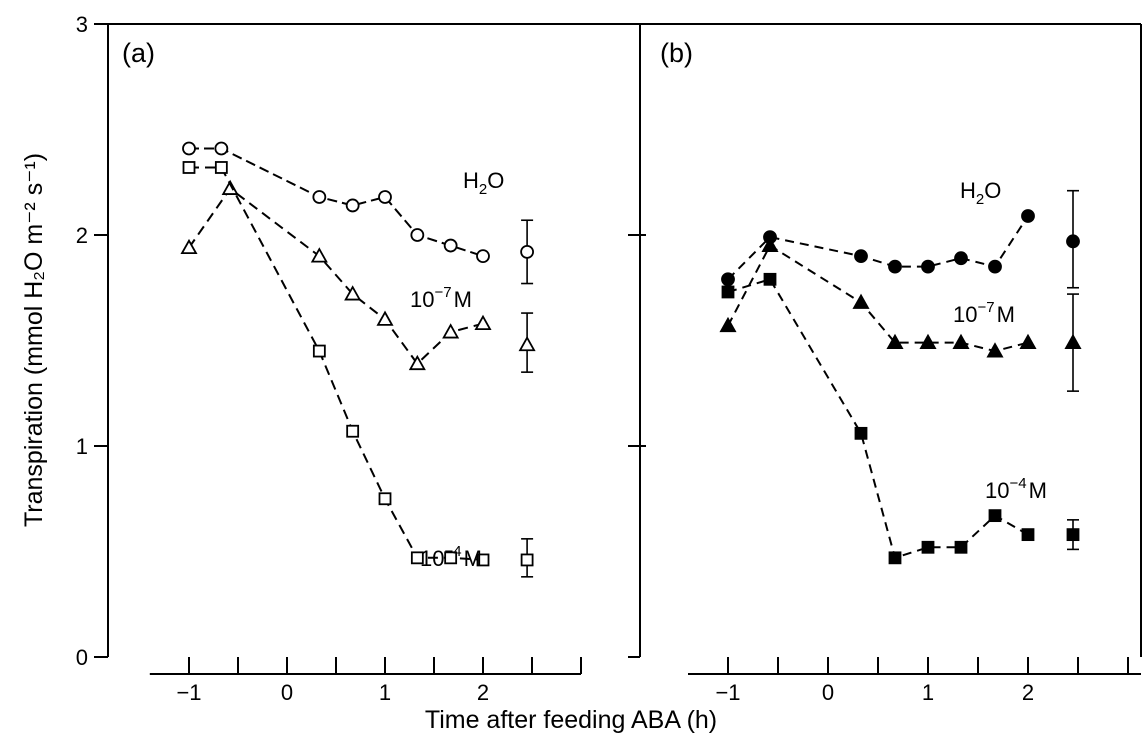 This screenshot has width=1142, height=738. What do you see at coordinates (676, 53) in the screenshot?
I see `panel-label-b: (b)` at bounding box center [676, 53].